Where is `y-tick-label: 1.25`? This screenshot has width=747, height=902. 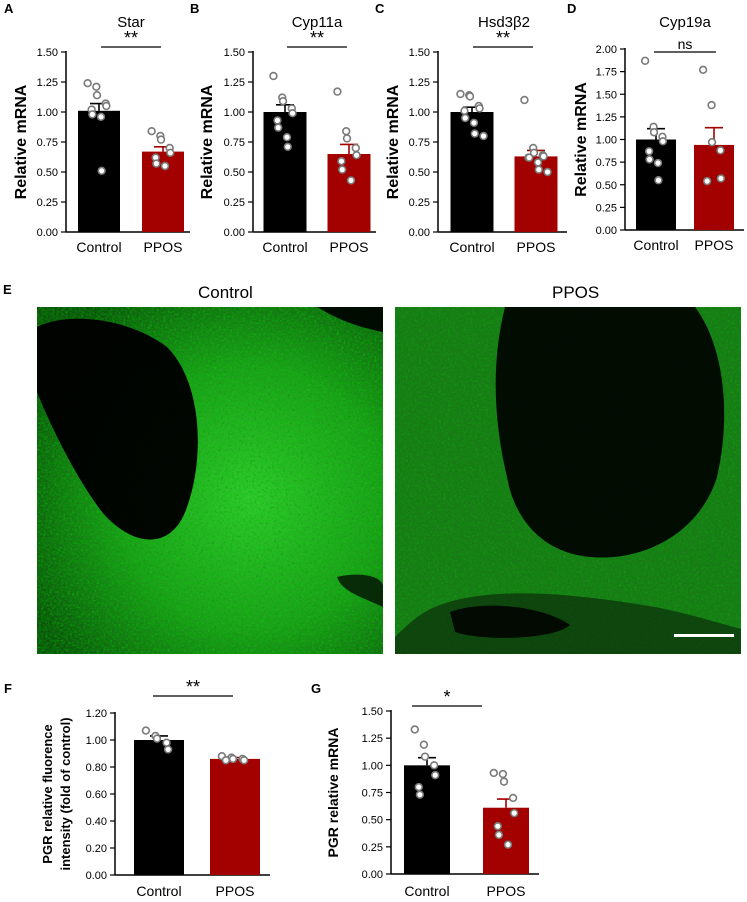 y-tick-label: 1.25 is located at coordinates (419, 83).